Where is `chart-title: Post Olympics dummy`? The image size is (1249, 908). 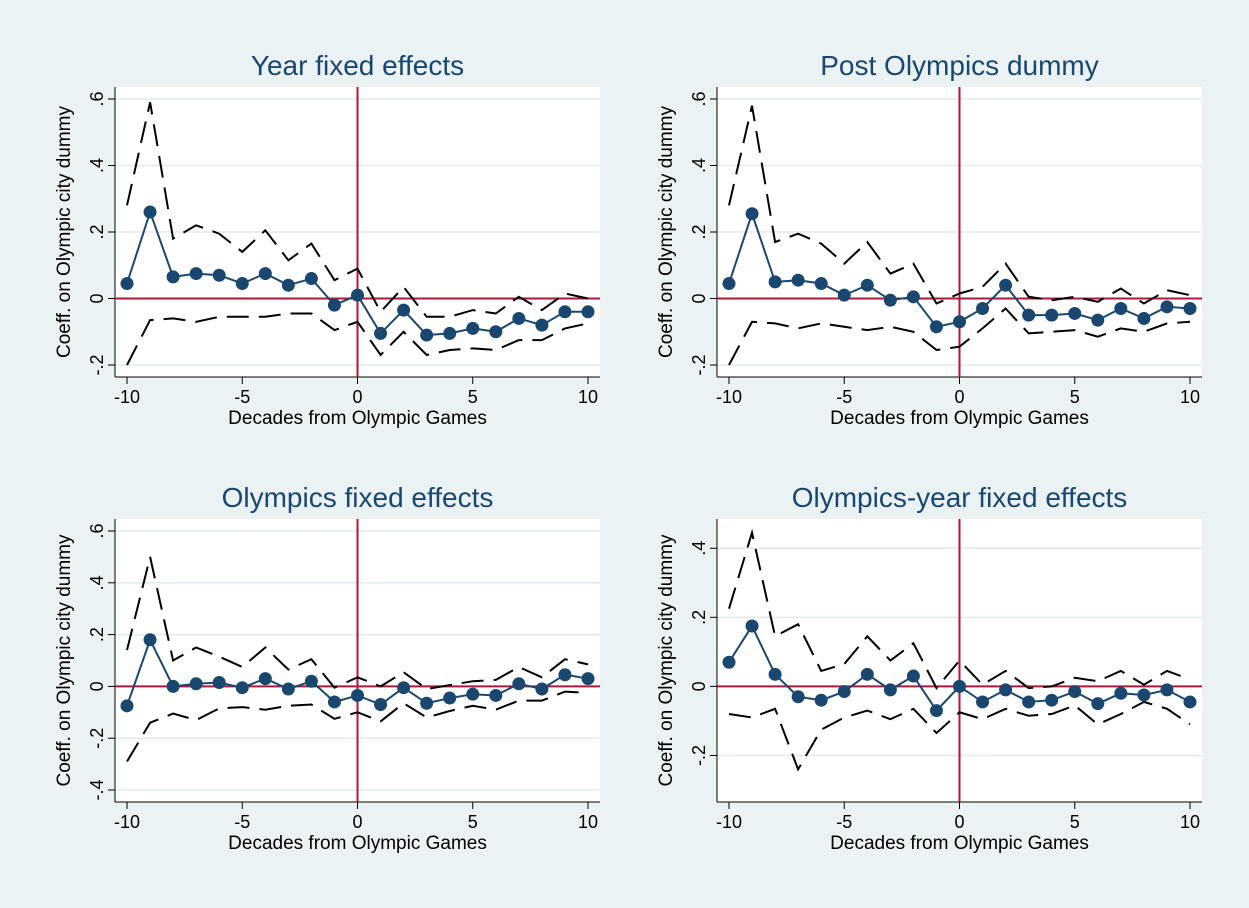
chart-title: Post Olympics dummy is located at coordinates (959, 65).